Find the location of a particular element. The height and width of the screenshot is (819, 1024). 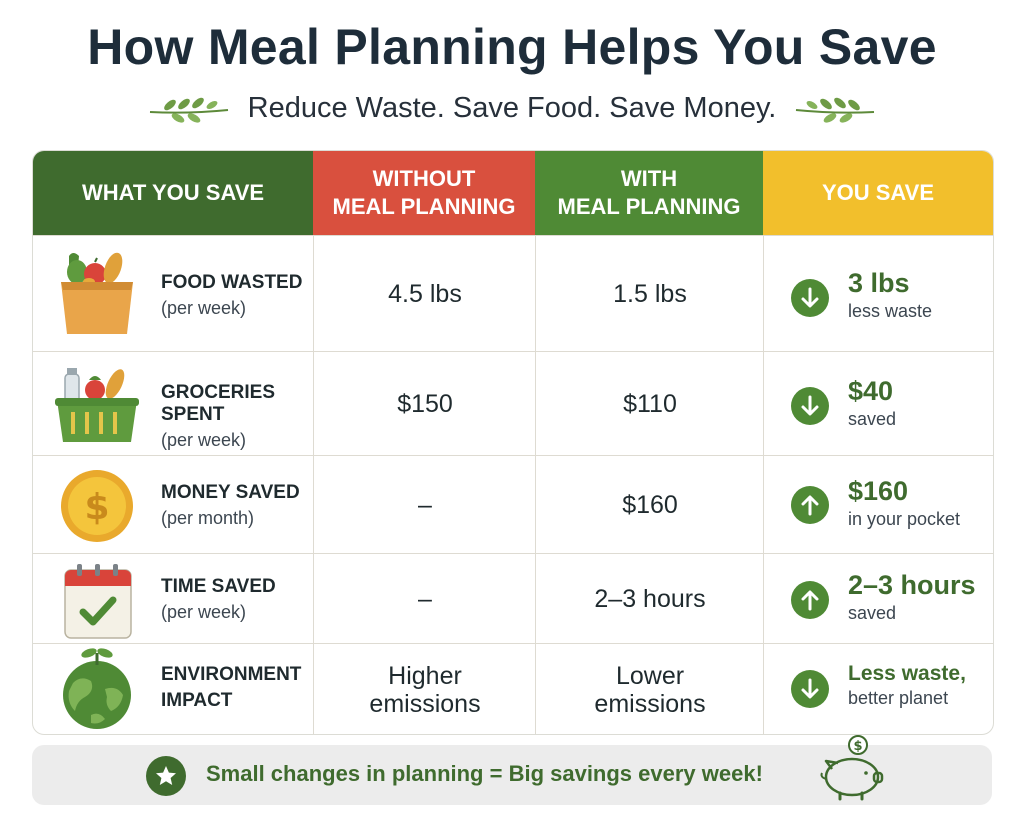

save-amount: $40 is located at coordinates (871, 391).